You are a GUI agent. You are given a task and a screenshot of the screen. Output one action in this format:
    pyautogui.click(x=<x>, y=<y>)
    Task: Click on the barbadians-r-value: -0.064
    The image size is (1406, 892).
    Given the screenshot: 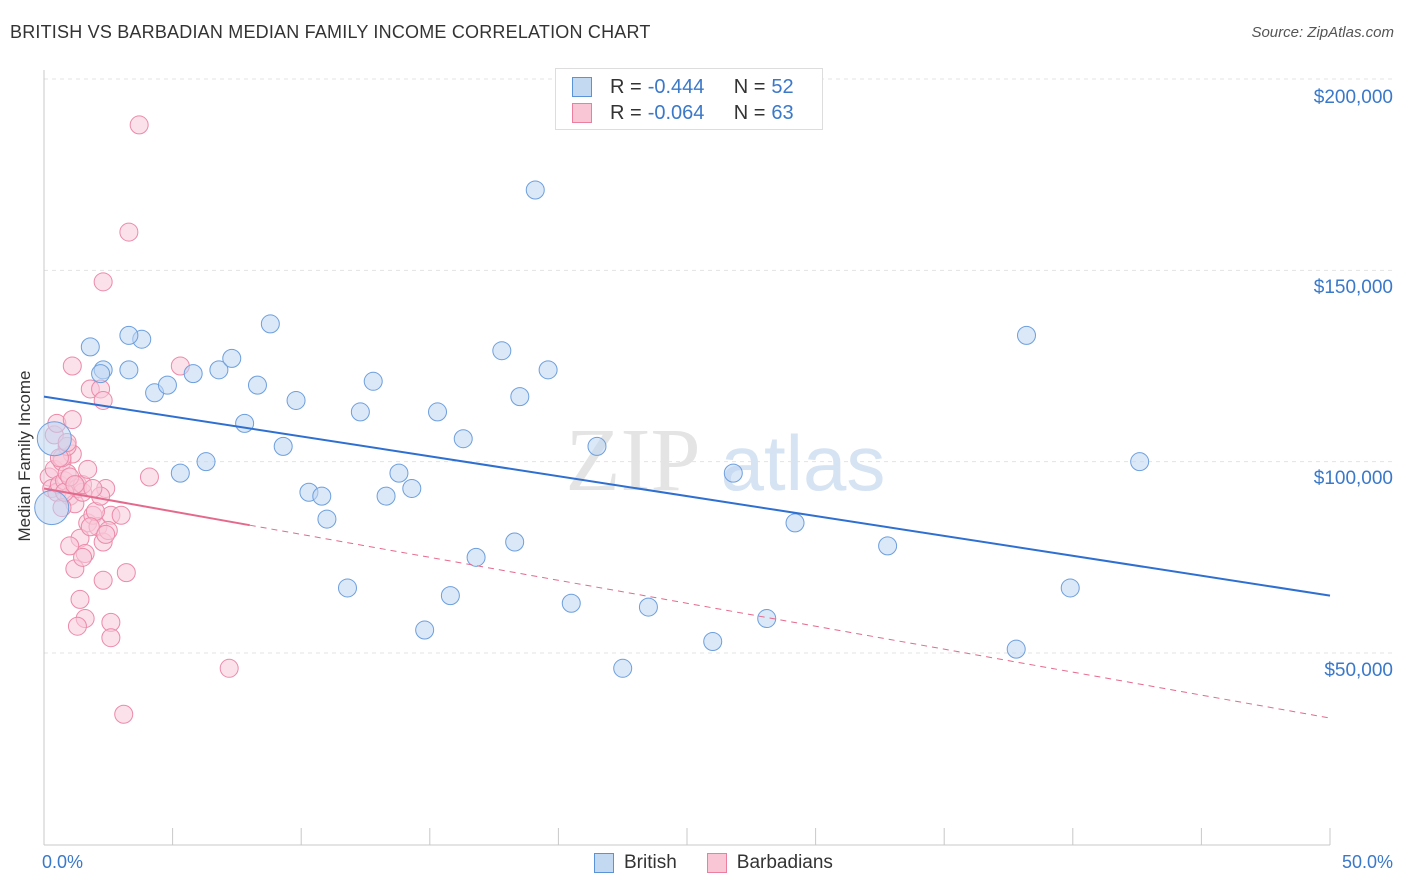 What is the action you would take?
    pyautogui.click(x=676, y=112)
    